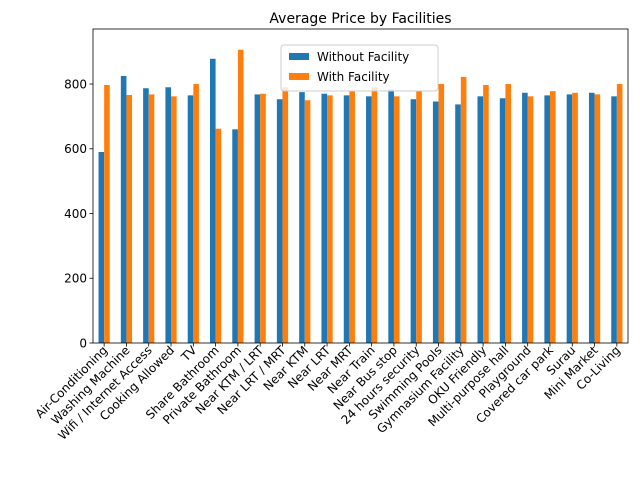  Describe the element at coordinates (75, 149) in the screenshot. I see `y-tick-label-3: 600` at that location.